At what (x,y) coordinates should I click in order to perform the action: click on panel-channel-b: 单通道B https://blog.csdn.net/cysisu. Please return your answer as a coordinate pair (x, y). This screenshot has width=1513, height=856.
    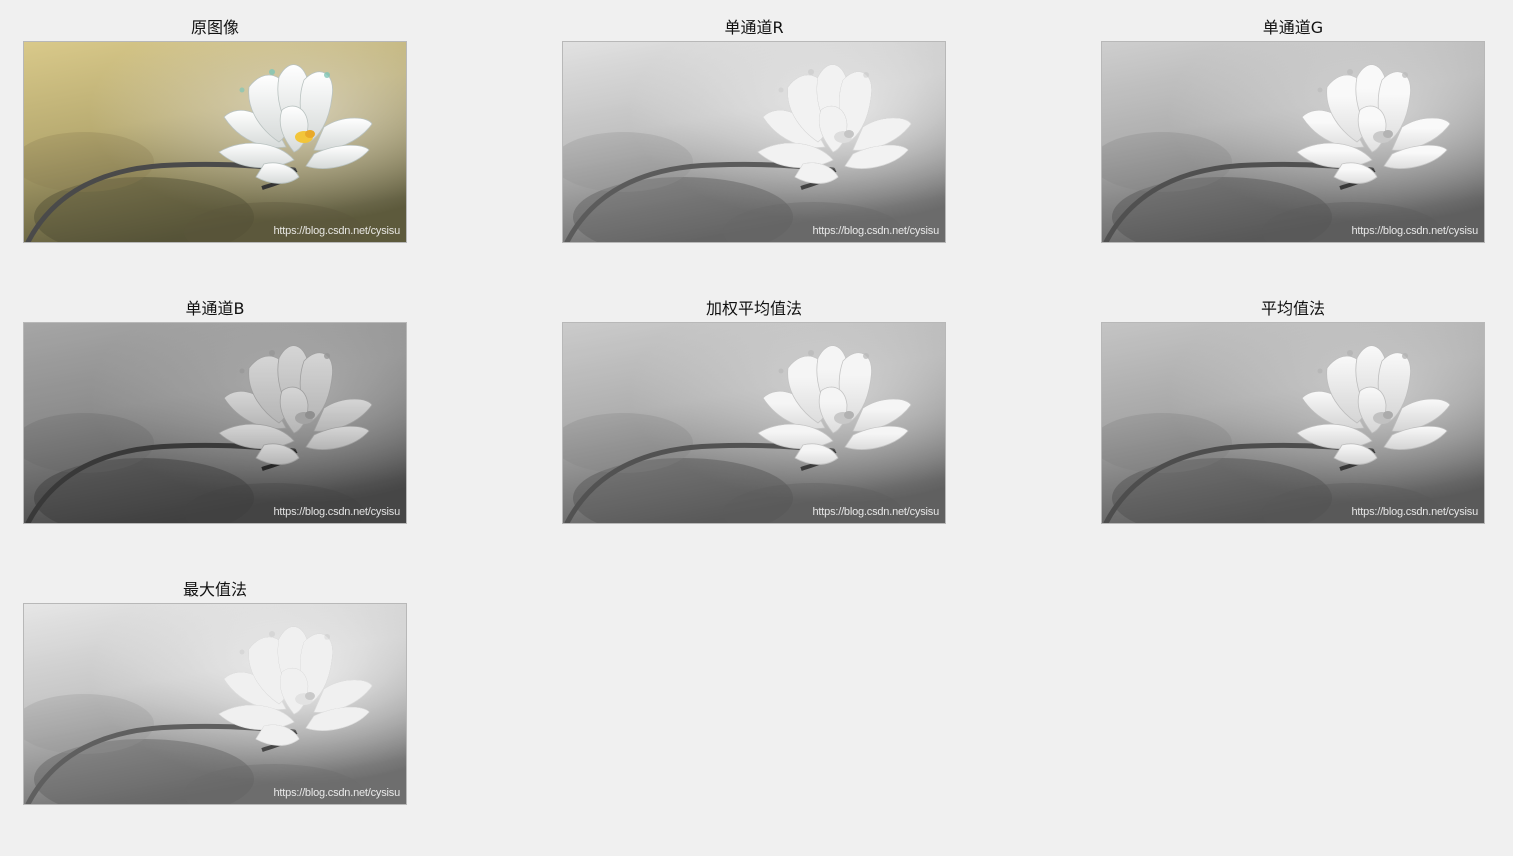
    Looking at the image, I should click on (215, 409).